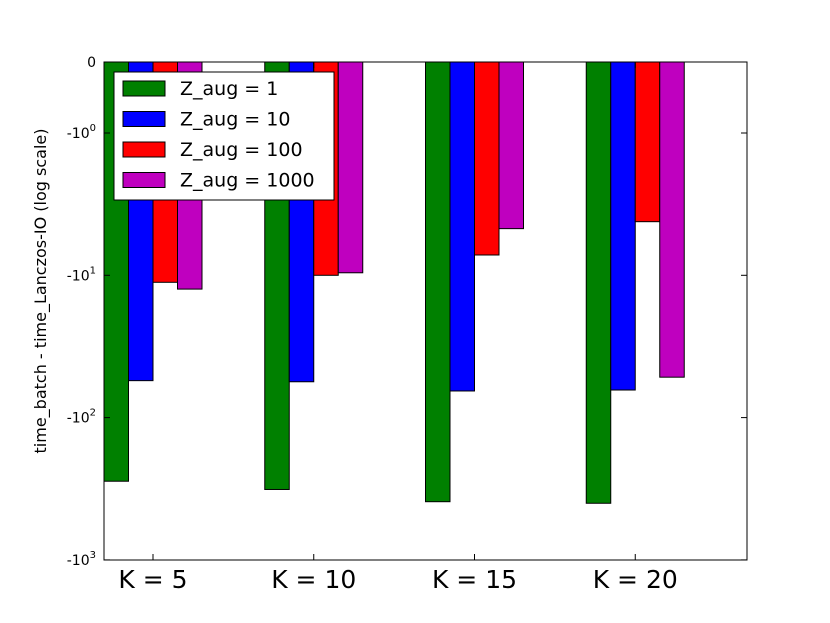 Image resolution: width=830 pixels, height=623 pixels. What do you see at coordinates (81, 417) in the screenshot?
I see `y-tick-label: -102` at bounding box center [81, 417].